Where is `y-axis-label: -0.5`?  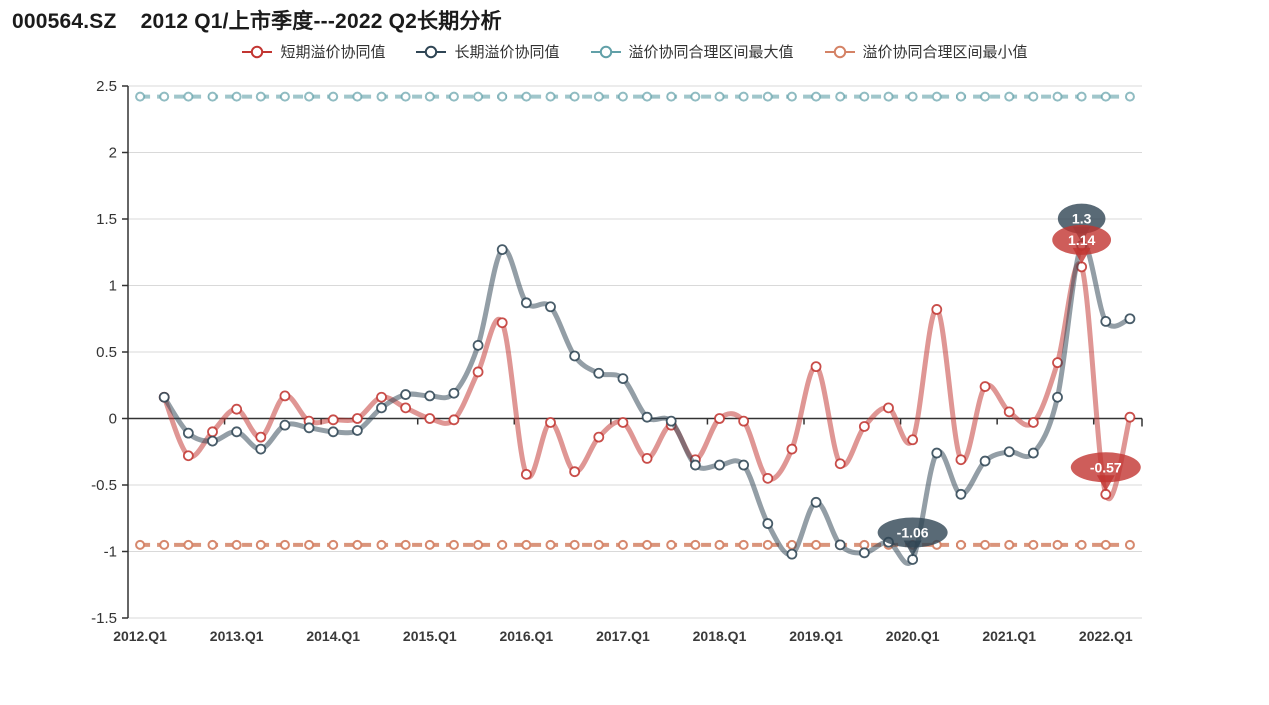 y-axis-label: -0.5 is located at coordinates (104, 485).